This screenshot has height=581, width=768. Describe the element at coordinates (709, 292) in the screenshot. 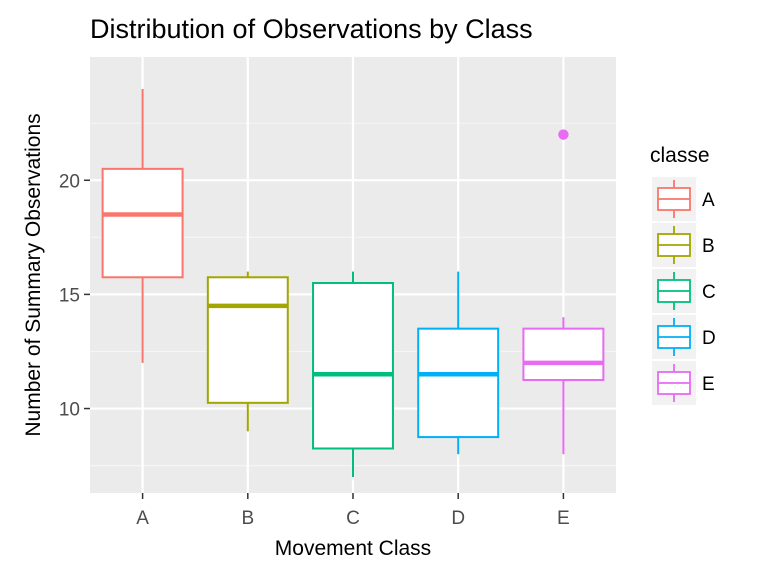

I see `legend-label: C` at that location.